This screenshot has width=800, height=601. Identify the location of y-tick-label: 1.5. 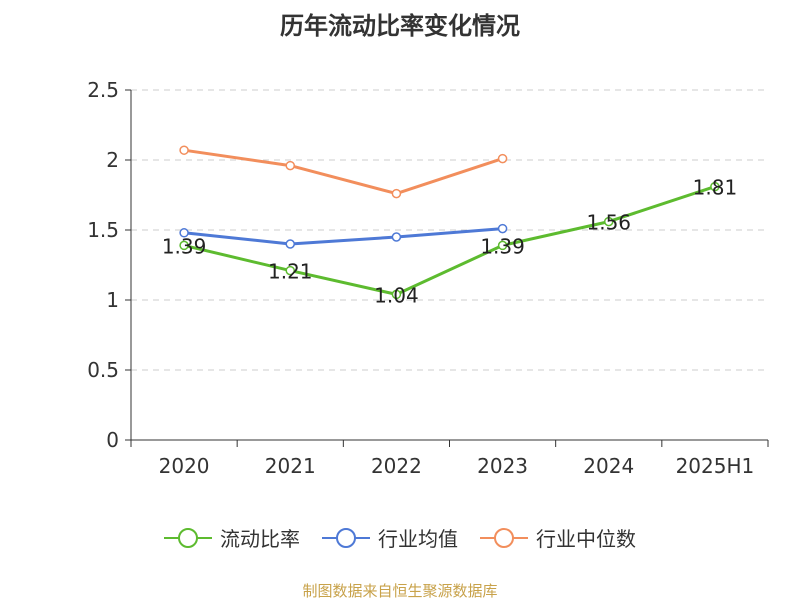
(103, 230).